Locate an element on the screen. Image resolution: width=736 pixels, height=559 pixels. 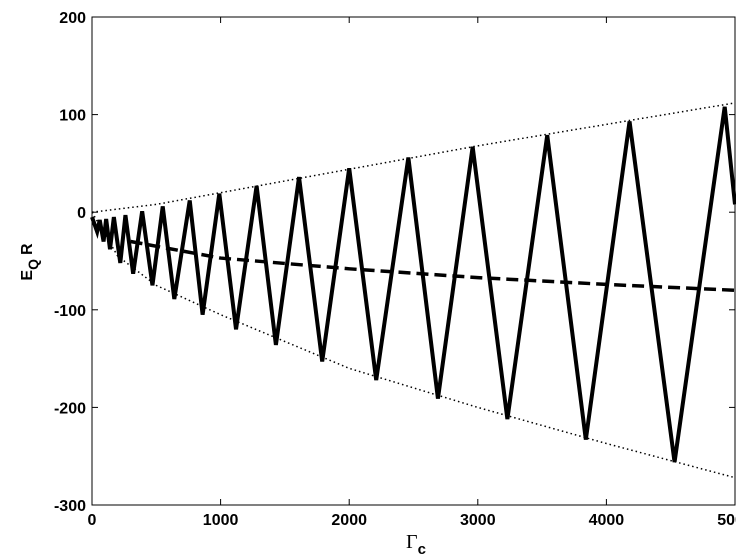
x-tick-label: 1000 is located at coordinates (221, 520).